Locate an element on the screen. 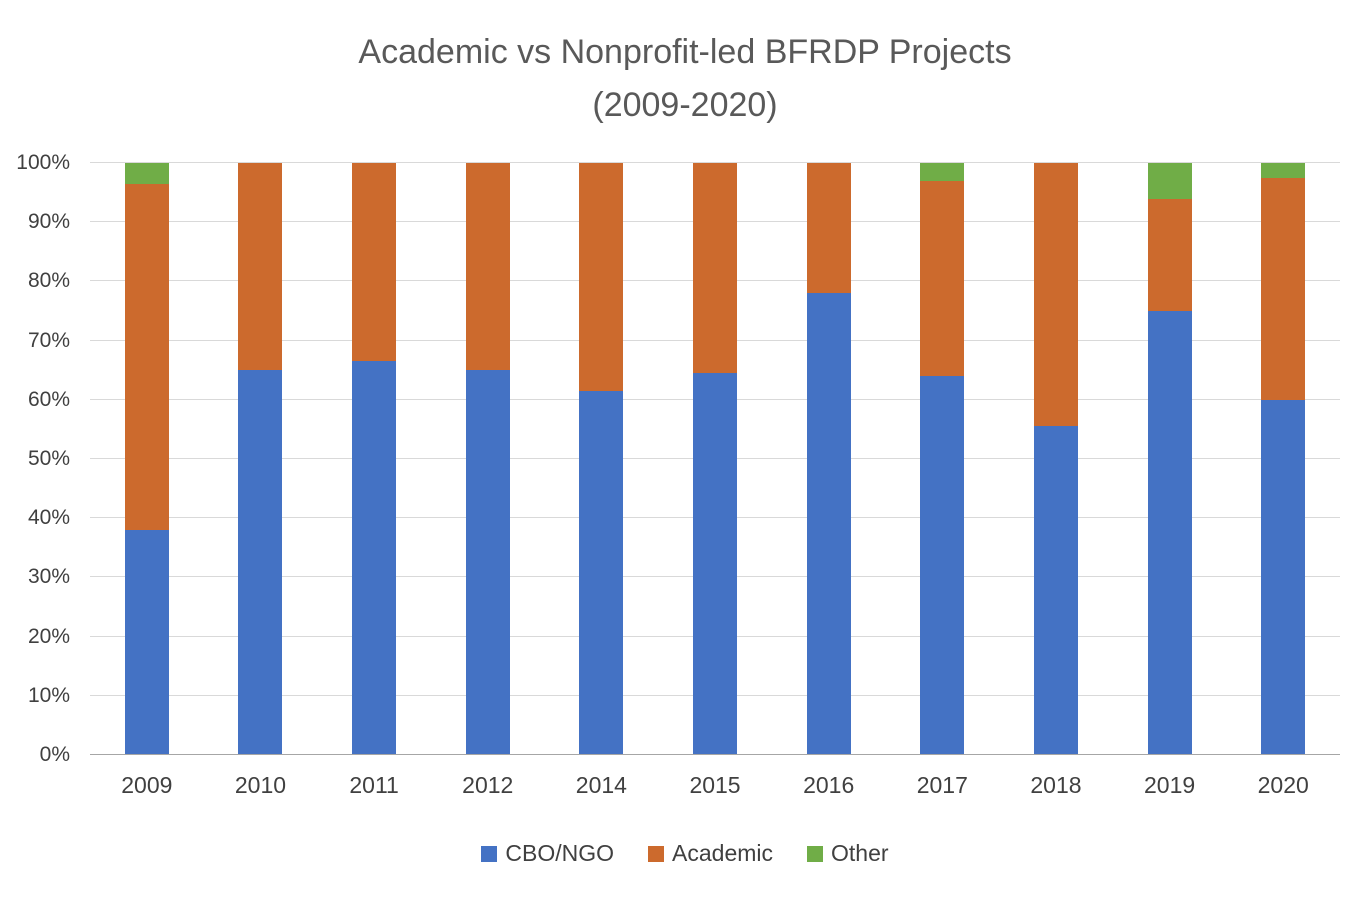 Image resolution: width=1370 pixels, height=902 pixels. x-tick-label: 2009 is located at coordinates (147, 785).